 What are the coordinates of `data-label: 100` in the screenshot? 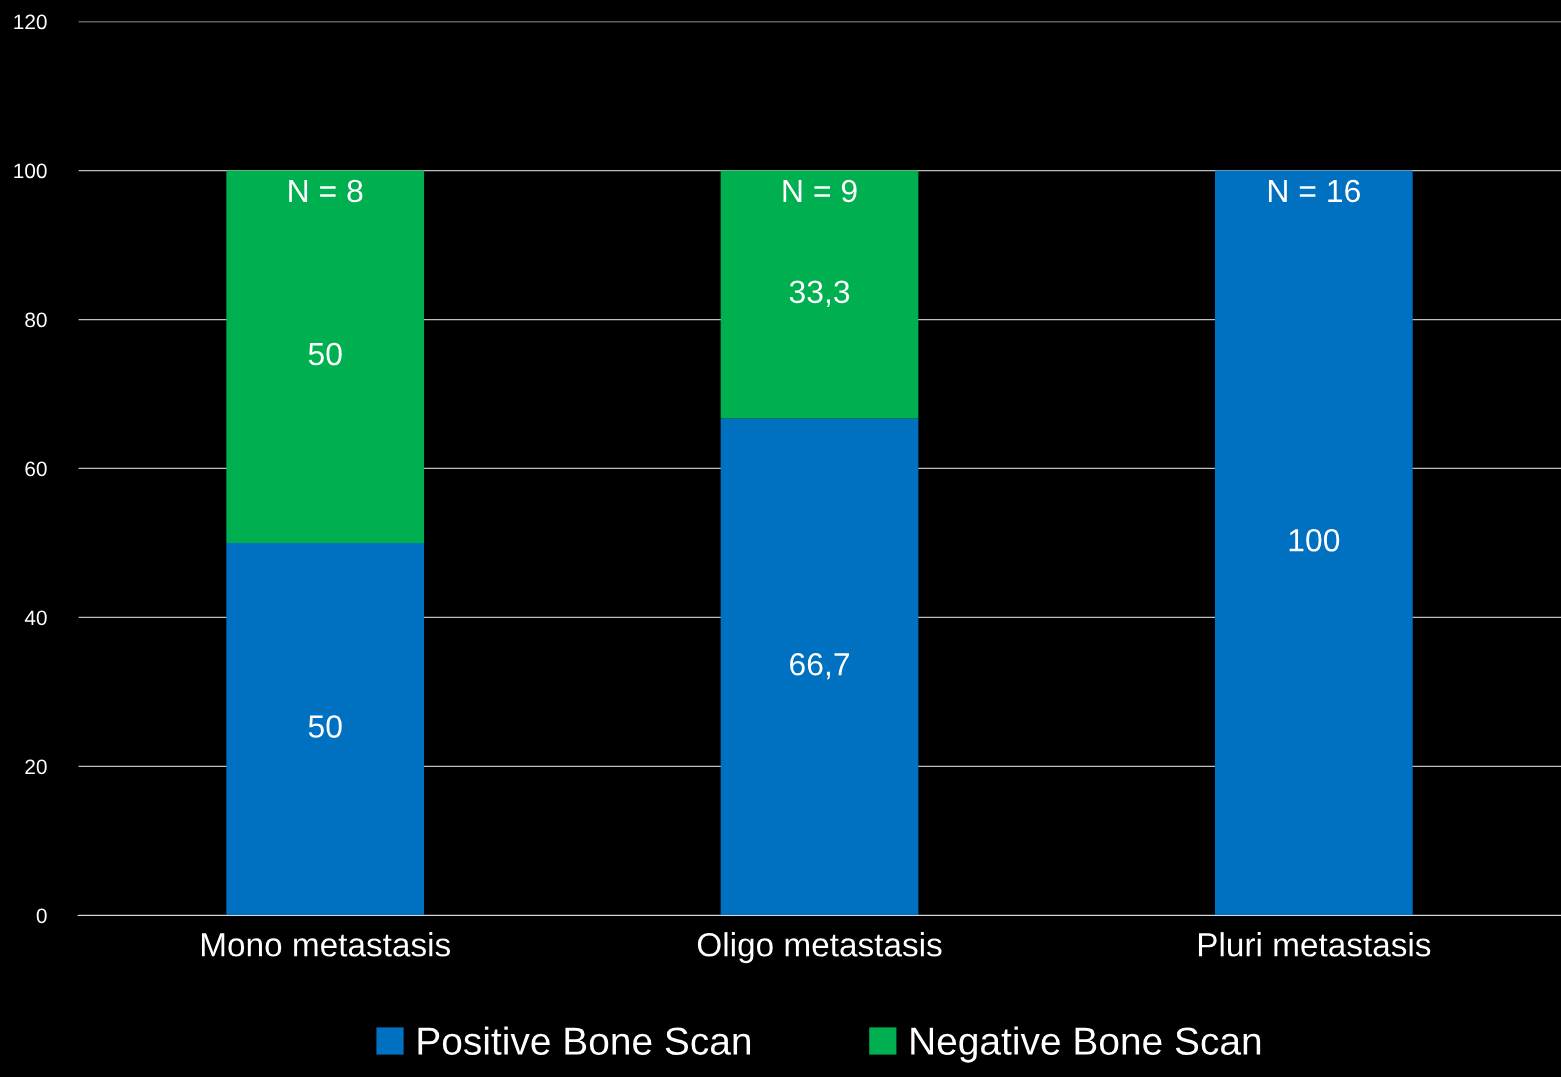 It's located at (1314, 540).